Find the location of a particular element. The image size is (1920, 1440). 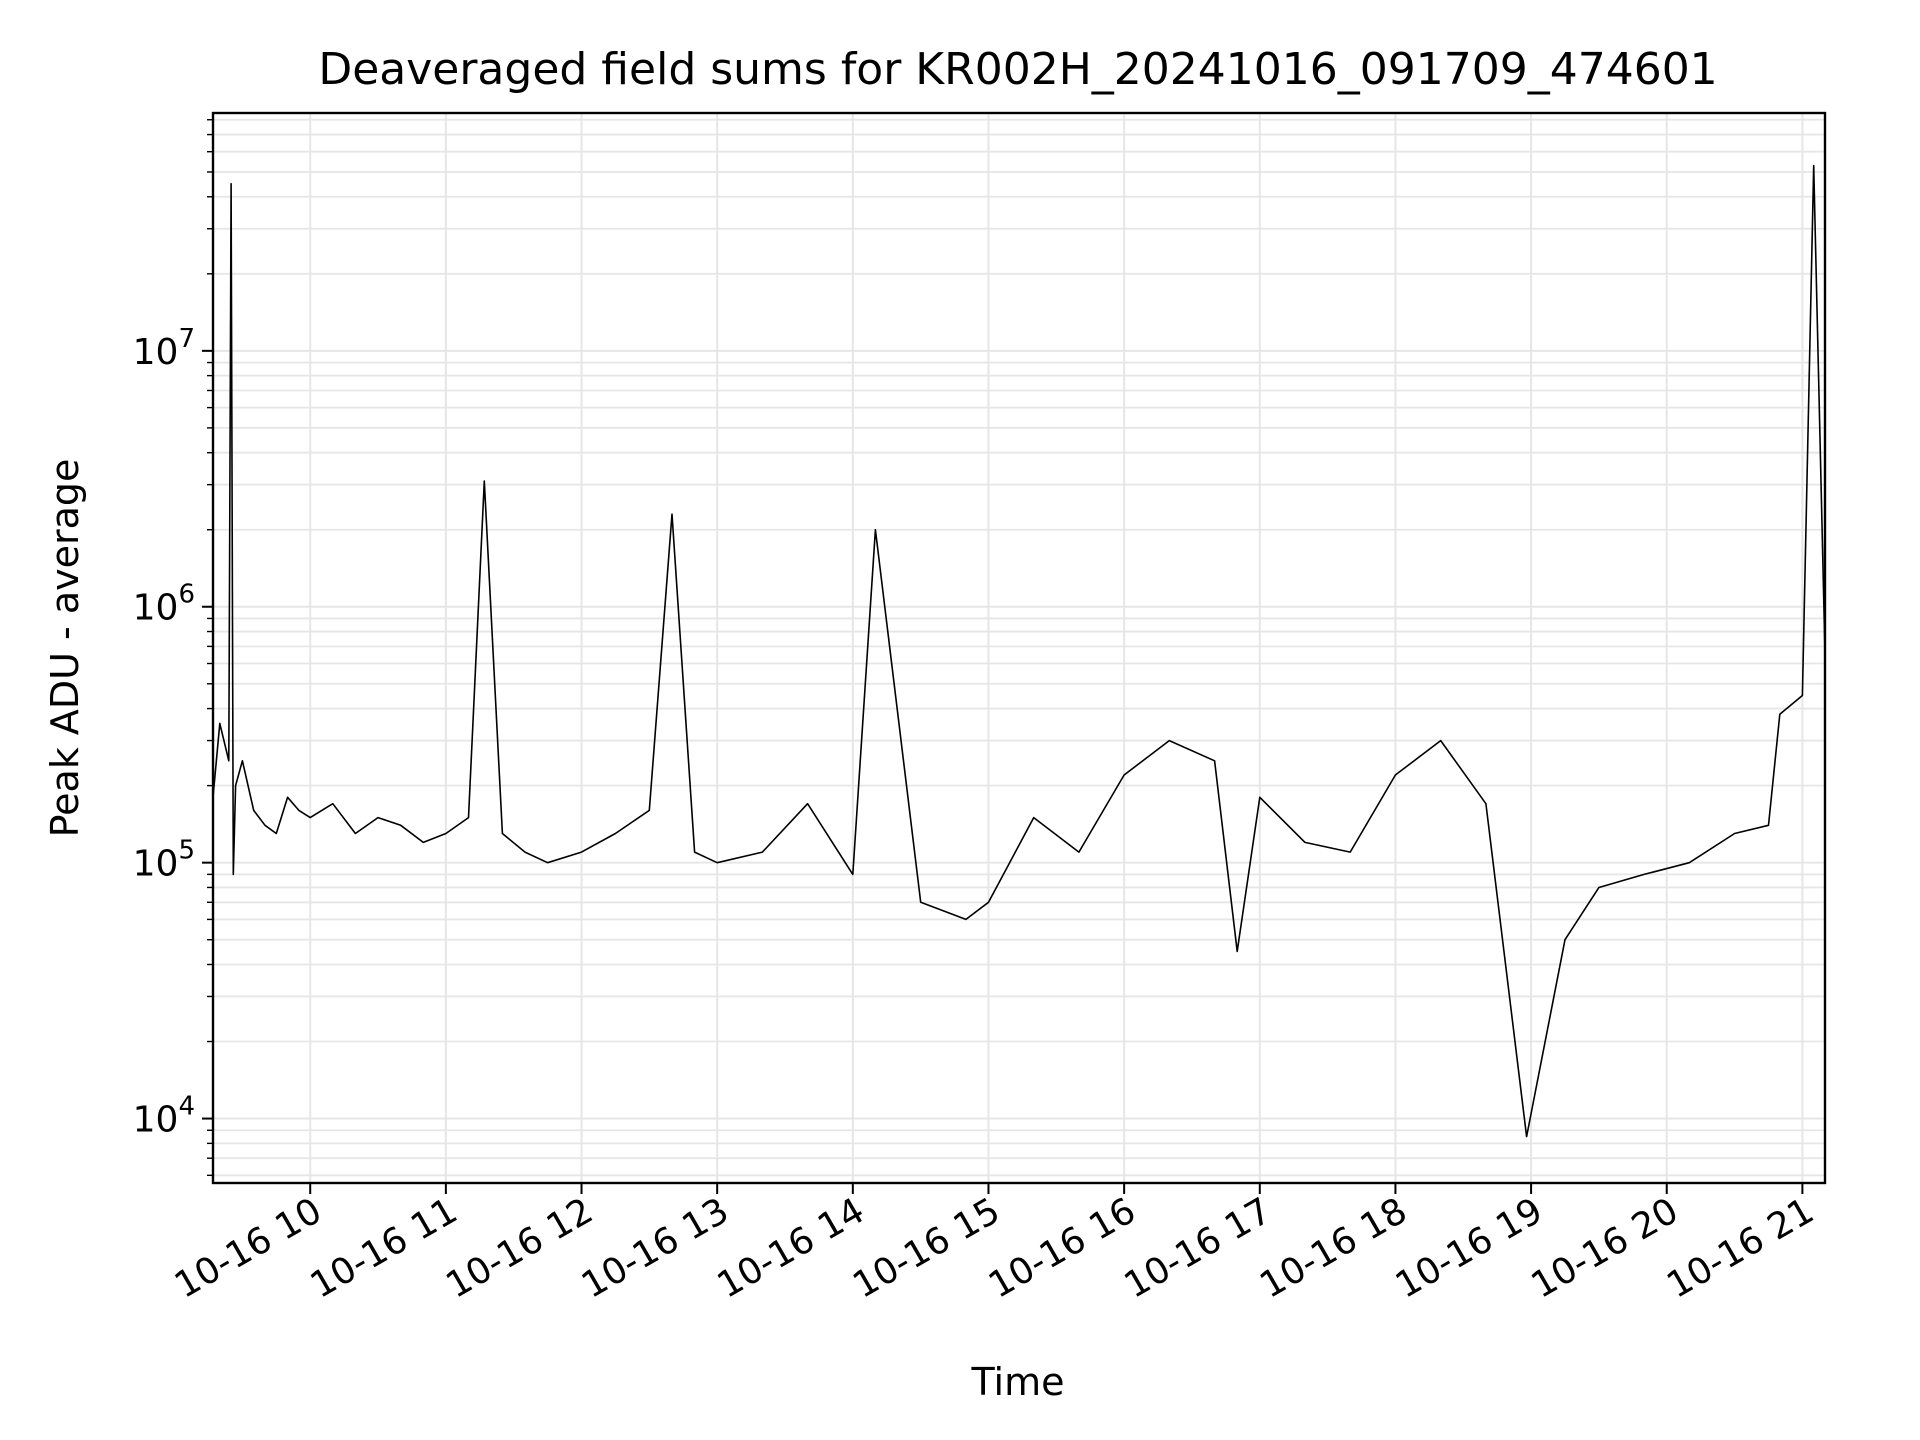

x-axis-label: Time is located at coordinates (1018, 1382).